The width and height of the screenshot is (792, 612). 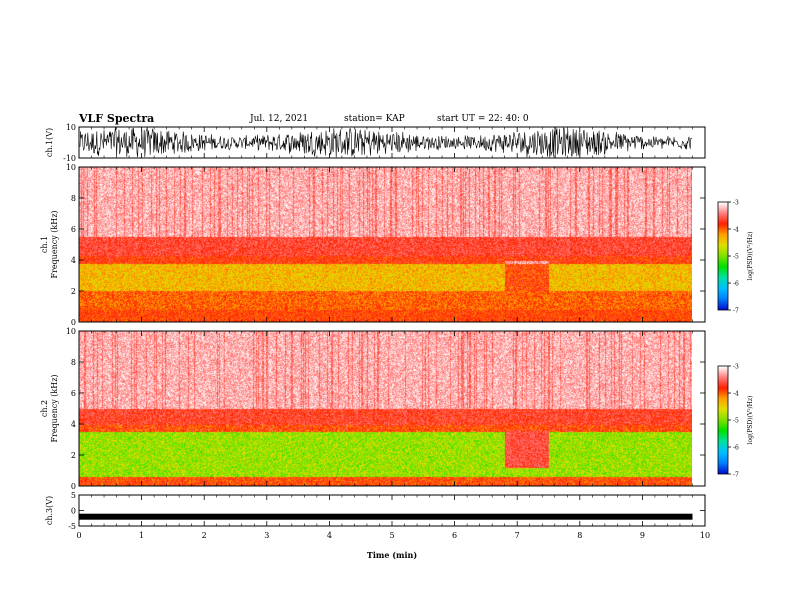 I want to click on x-tick-label: 0, so click(x=78, y=535).